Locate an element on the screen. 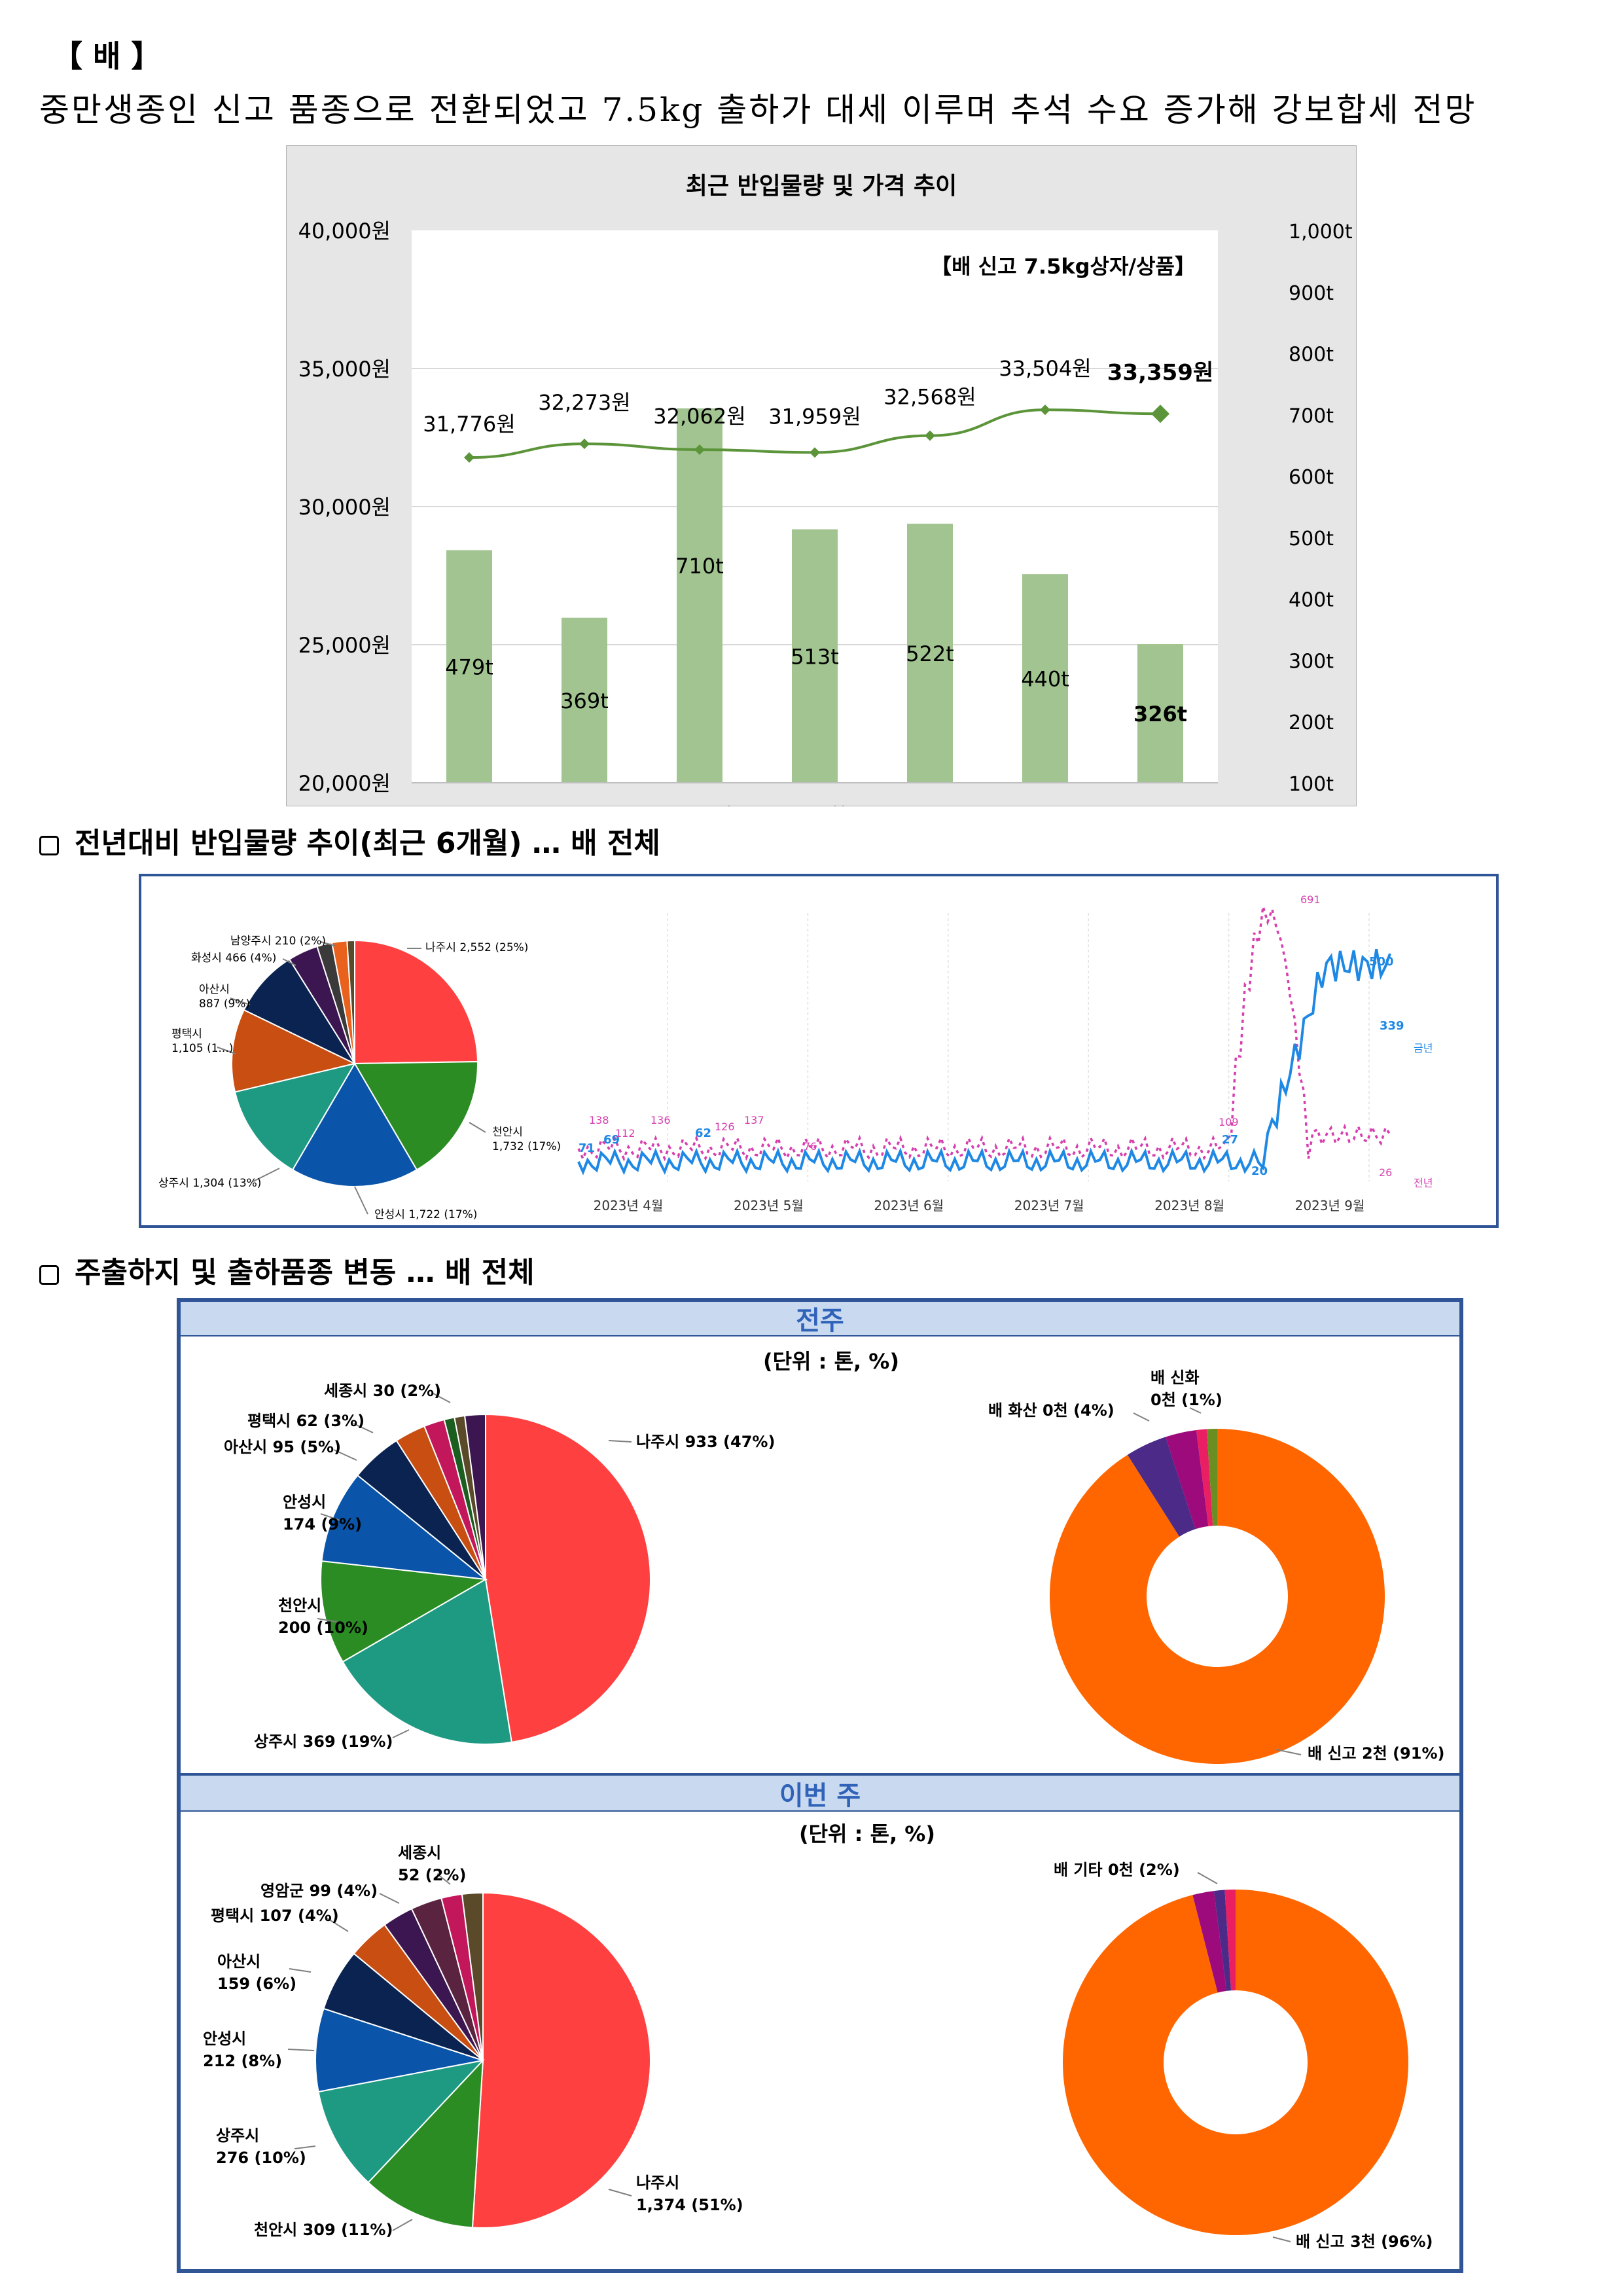  prev-week-header: 전주 is located at coordinates (820, 1321).